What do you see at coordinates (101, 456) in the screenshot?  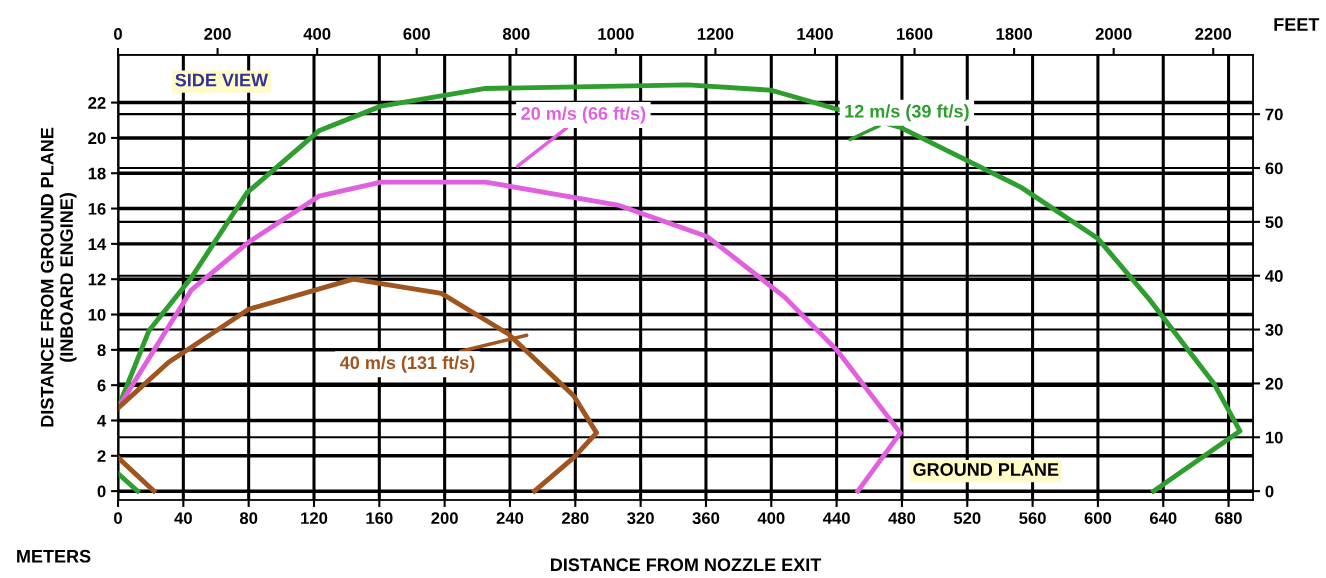 I see `y-tick-label: 2` at bounding box center [101, 456].